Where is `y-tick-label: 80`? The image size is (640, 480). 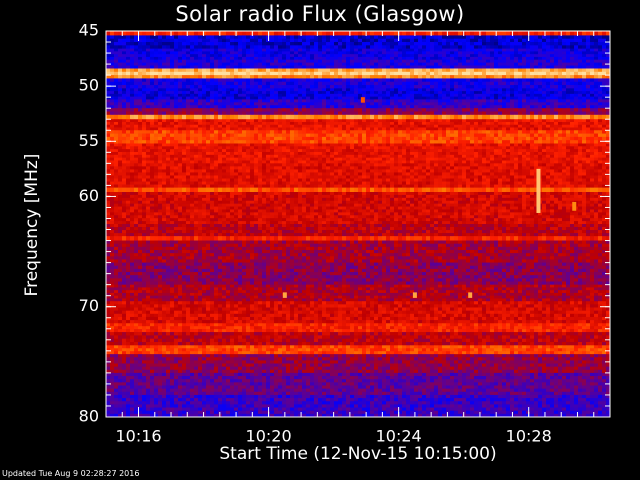 y-tick-label: 80 is located at coordinates (89, 416).